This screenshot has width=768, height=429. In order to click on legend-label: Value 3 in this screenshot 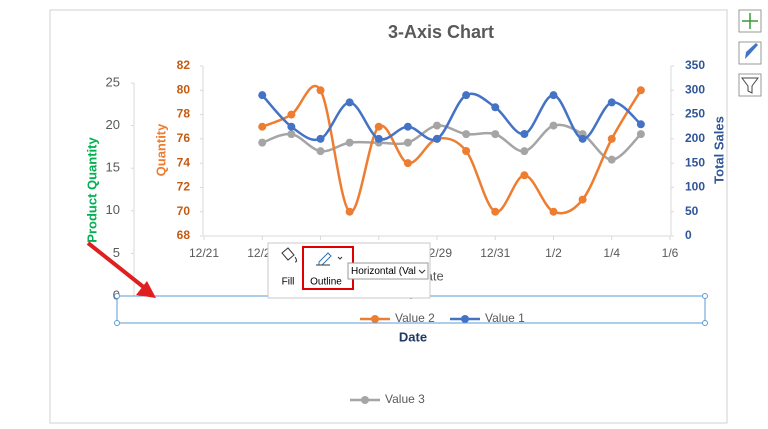, I will do `click(405, 399)`.